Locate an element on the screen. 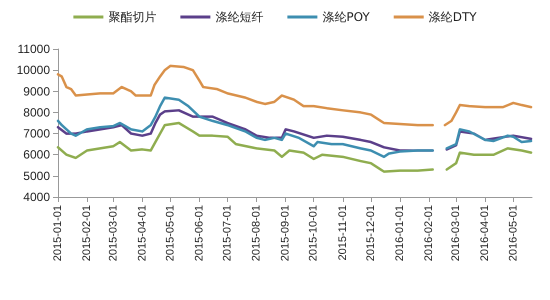 The width and height of the screenshot is (550, 300). y-tick-label: 7000 is located at coordinates (36, 133).